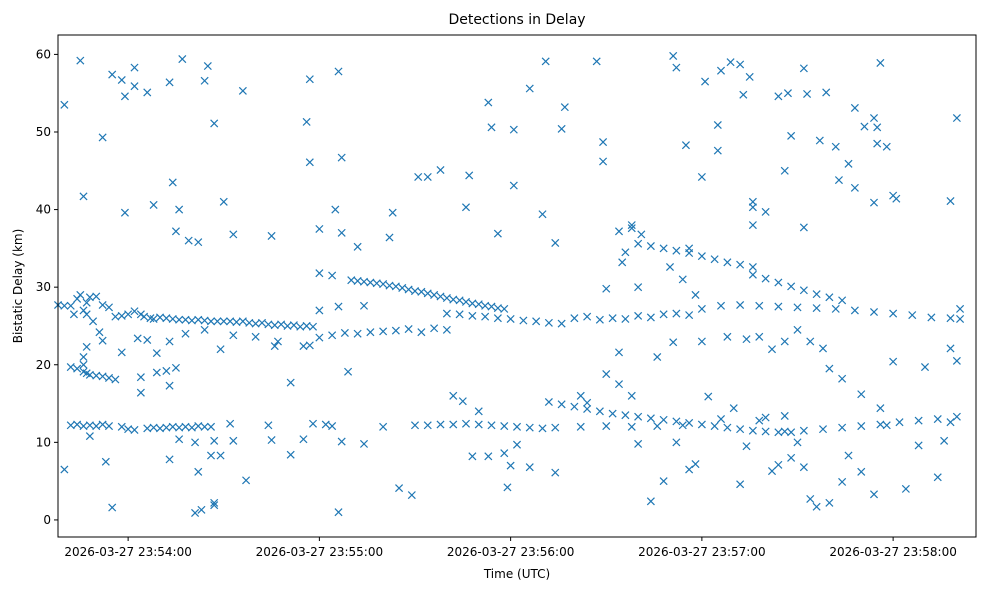 The height and width of the screenshot is (594, 989). Describe the element at coordinates (43, 54) in the screenshot. I see `y-tick-label: 60` at that location.